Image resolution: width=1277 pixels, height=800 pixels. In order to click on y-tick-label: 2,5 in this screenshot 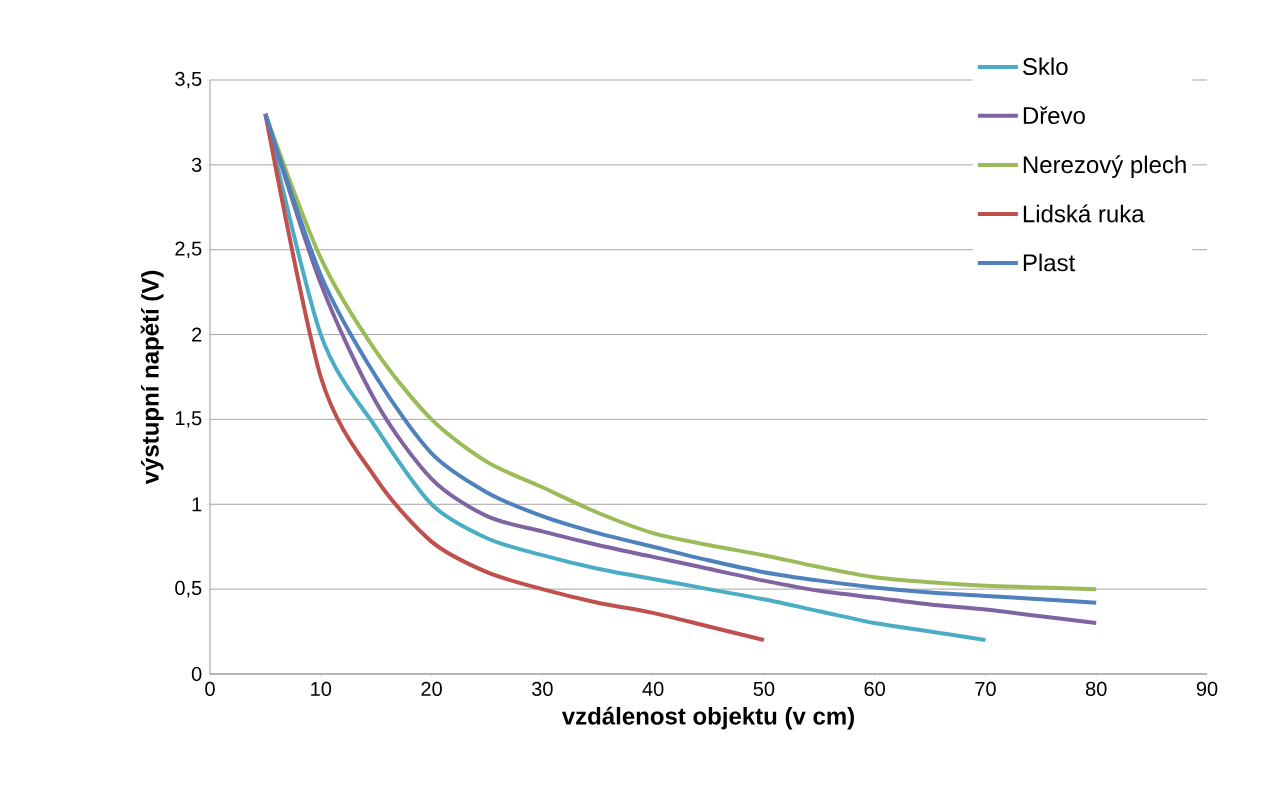, I will do `click(188, 249)`.